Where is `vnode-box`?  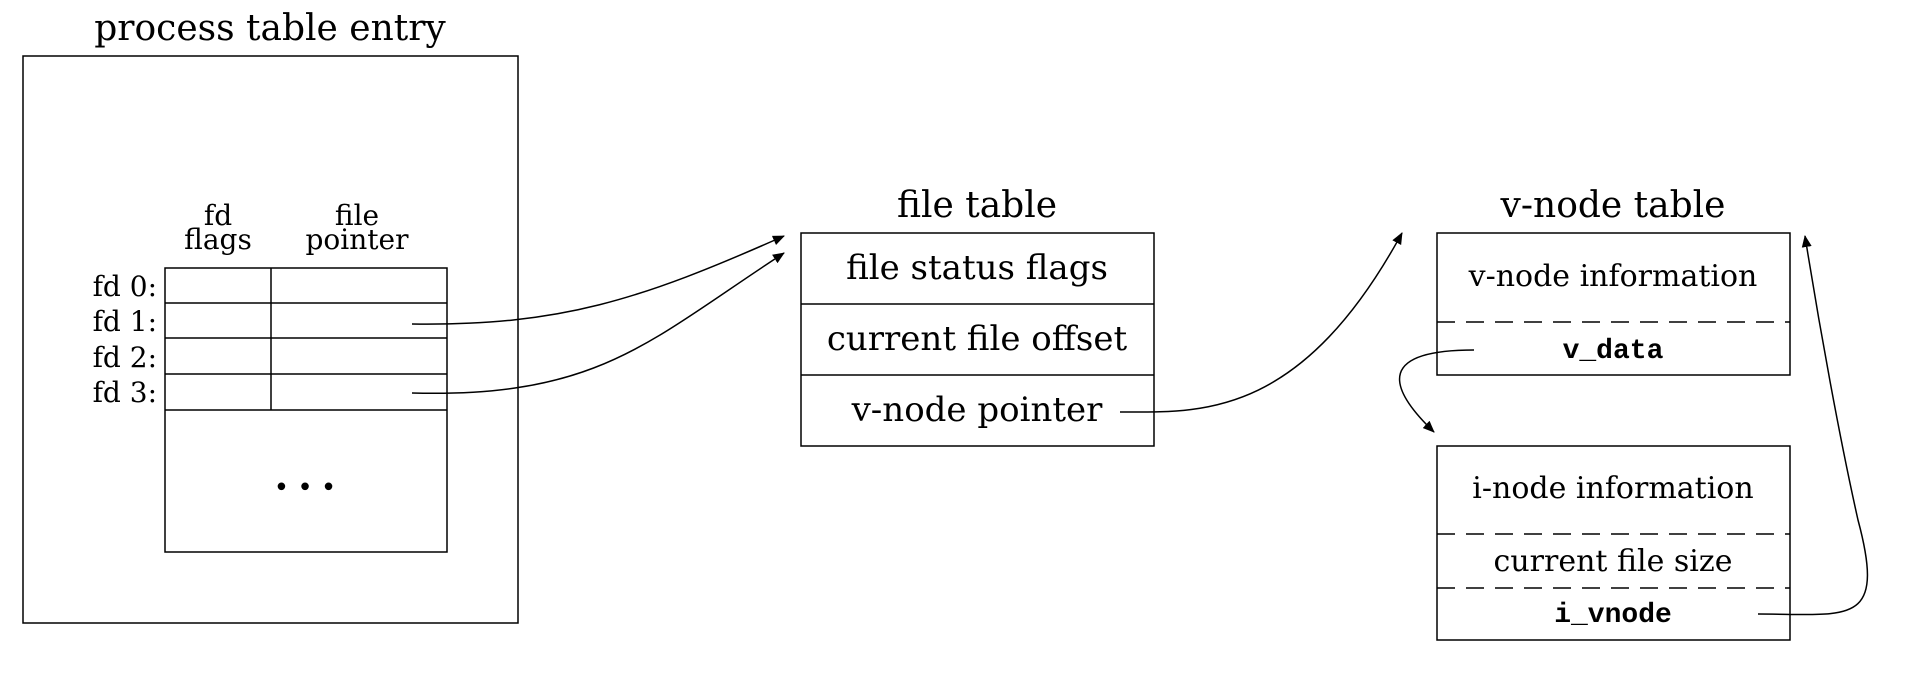 vnode-box is located at coordinates (1613, 304).